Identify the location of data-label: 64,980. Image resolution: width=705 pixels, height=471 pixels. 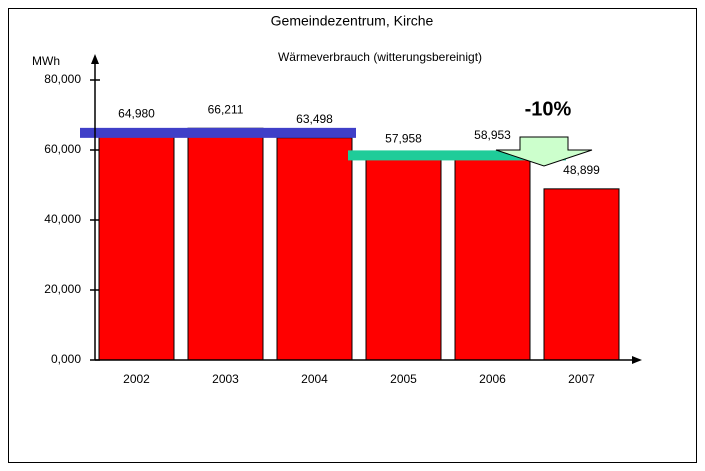
(136, 114).